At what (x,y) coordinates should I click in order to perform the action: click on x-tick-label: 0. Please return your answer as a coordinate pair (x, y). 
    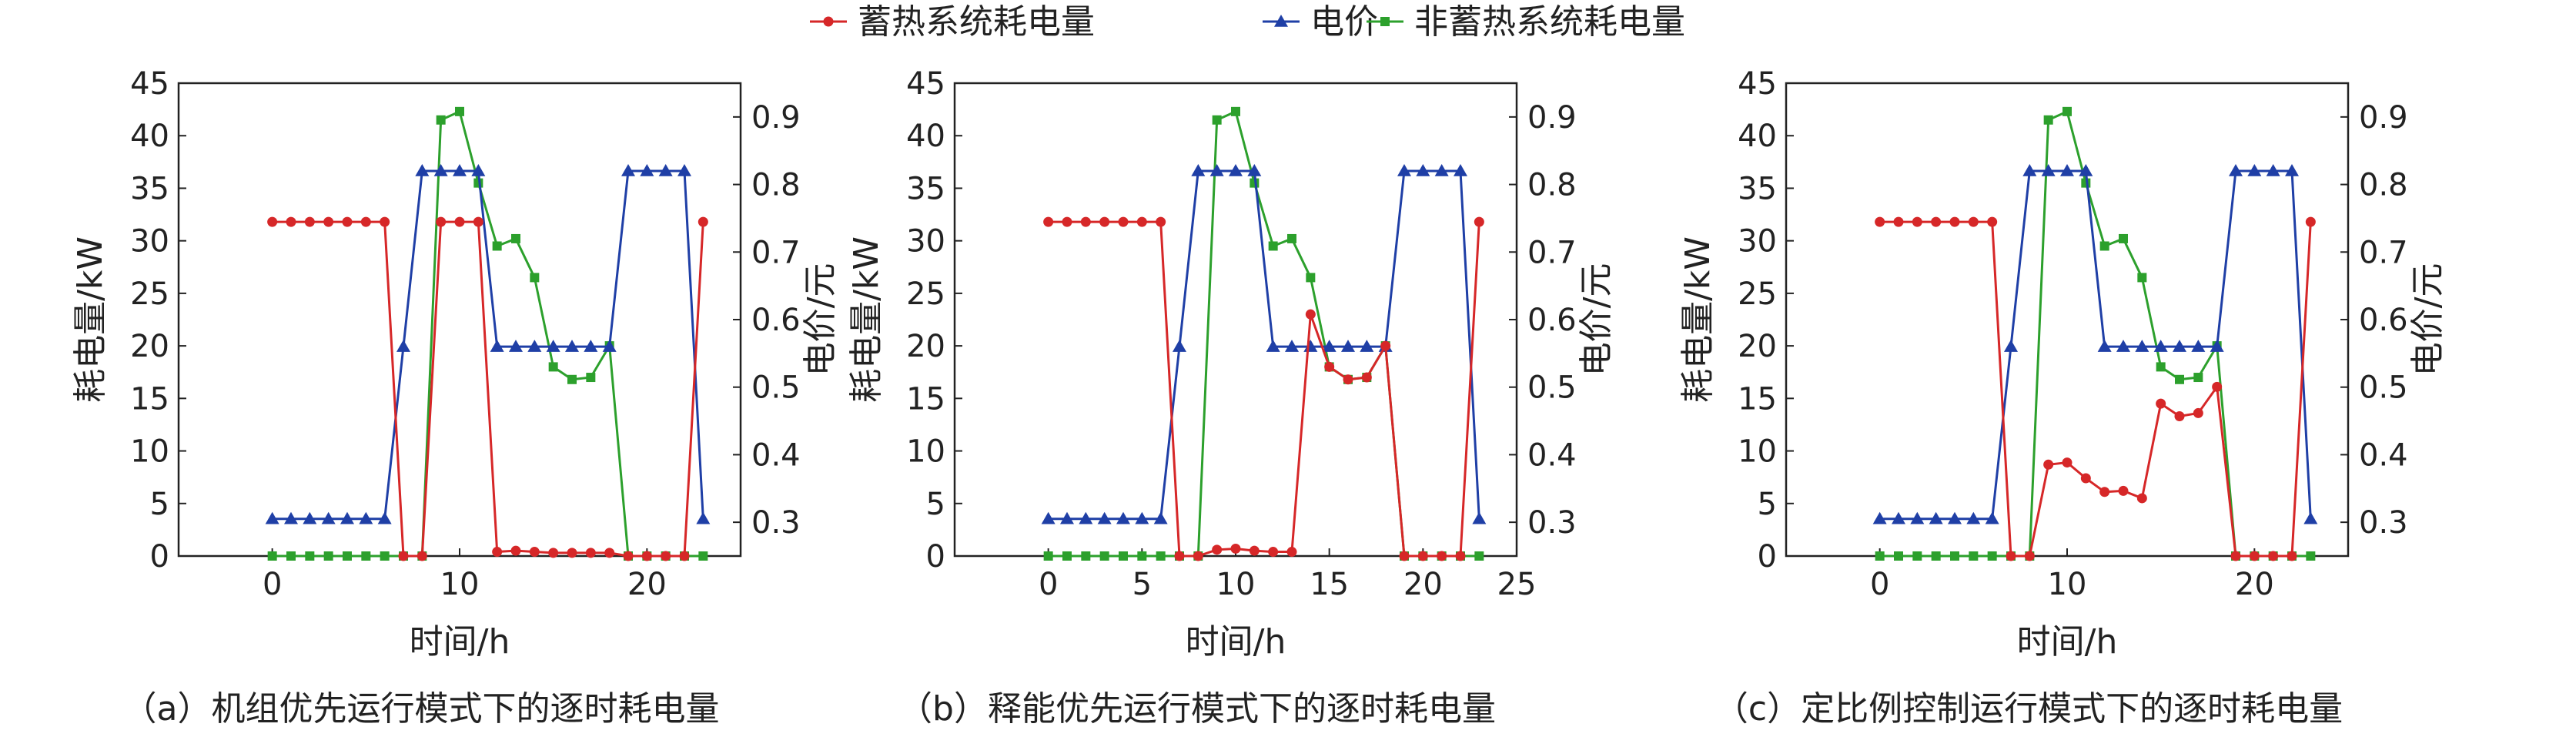
    Looking at the image, I should click on (1049, 584).